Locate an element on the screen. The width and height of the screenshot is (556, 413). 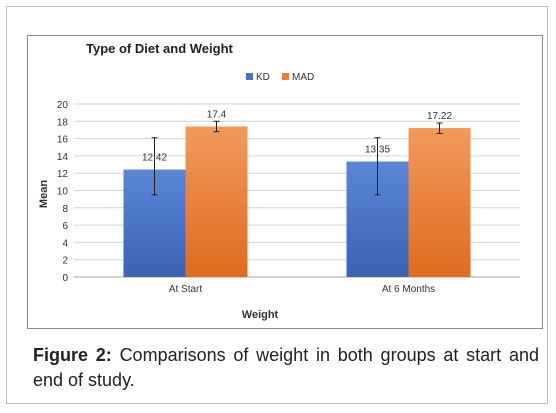
y-tick-label: 14 is located at coordinates (63, 157).